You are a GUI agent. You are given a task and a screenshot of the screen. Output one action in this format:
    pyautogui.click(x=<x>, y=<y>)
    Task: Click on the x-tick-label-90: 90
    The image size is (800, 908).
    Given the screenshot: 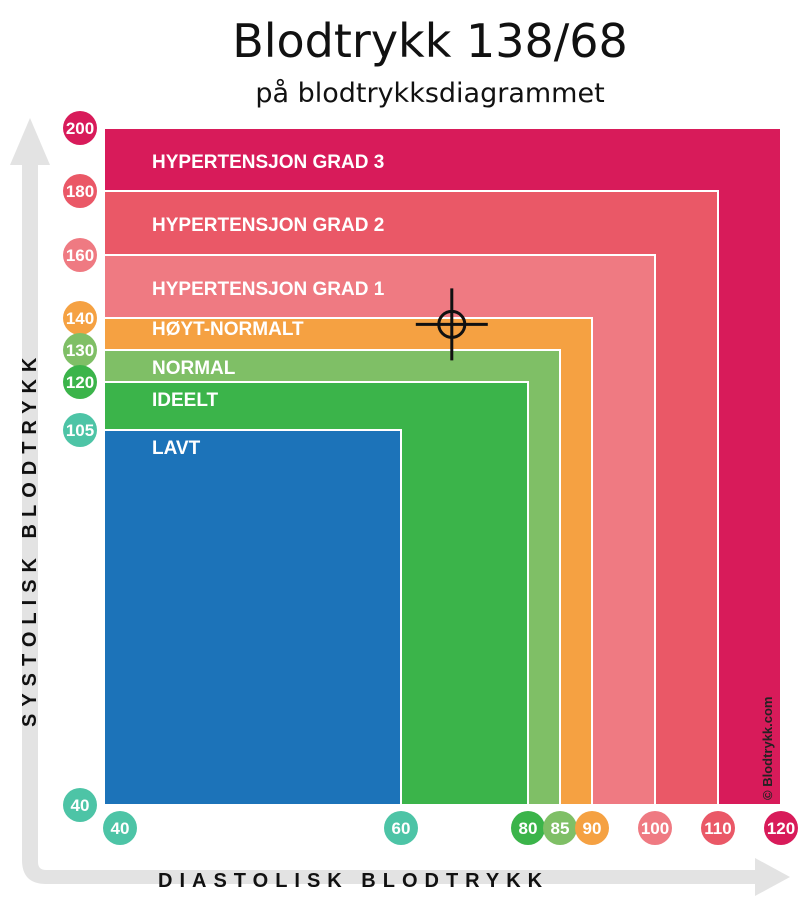 What is the action you would take?
    pyautogui.click(x=592, y=828)
    